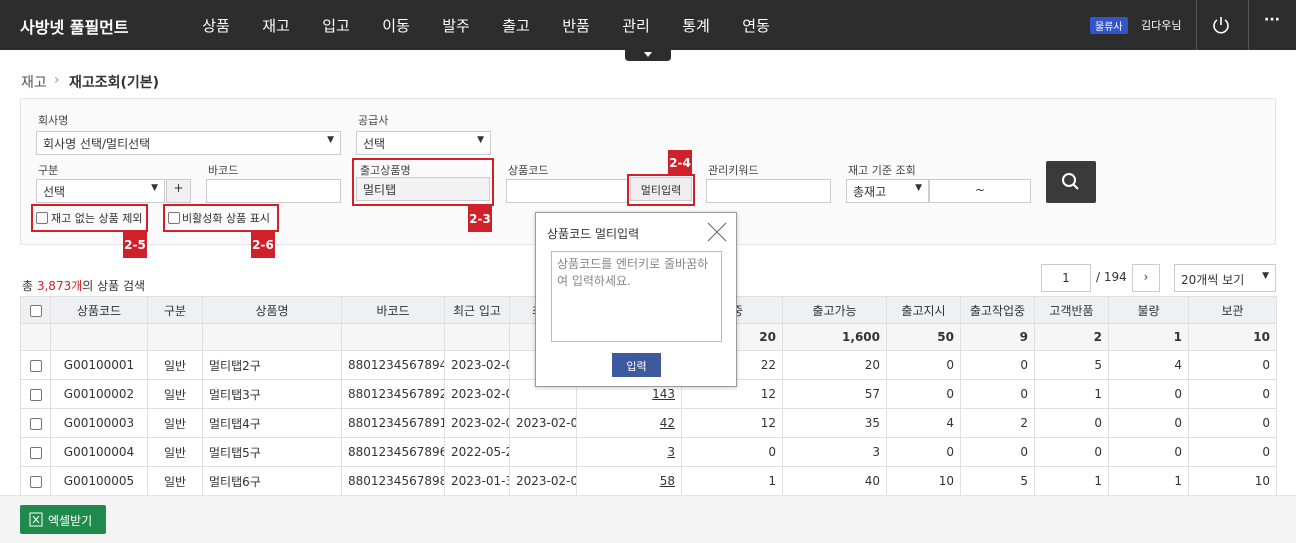  What do you see at coordinates (756, 26) in the screenshot?
I see `nav-item: 연동` at bounding box center [756, 26].